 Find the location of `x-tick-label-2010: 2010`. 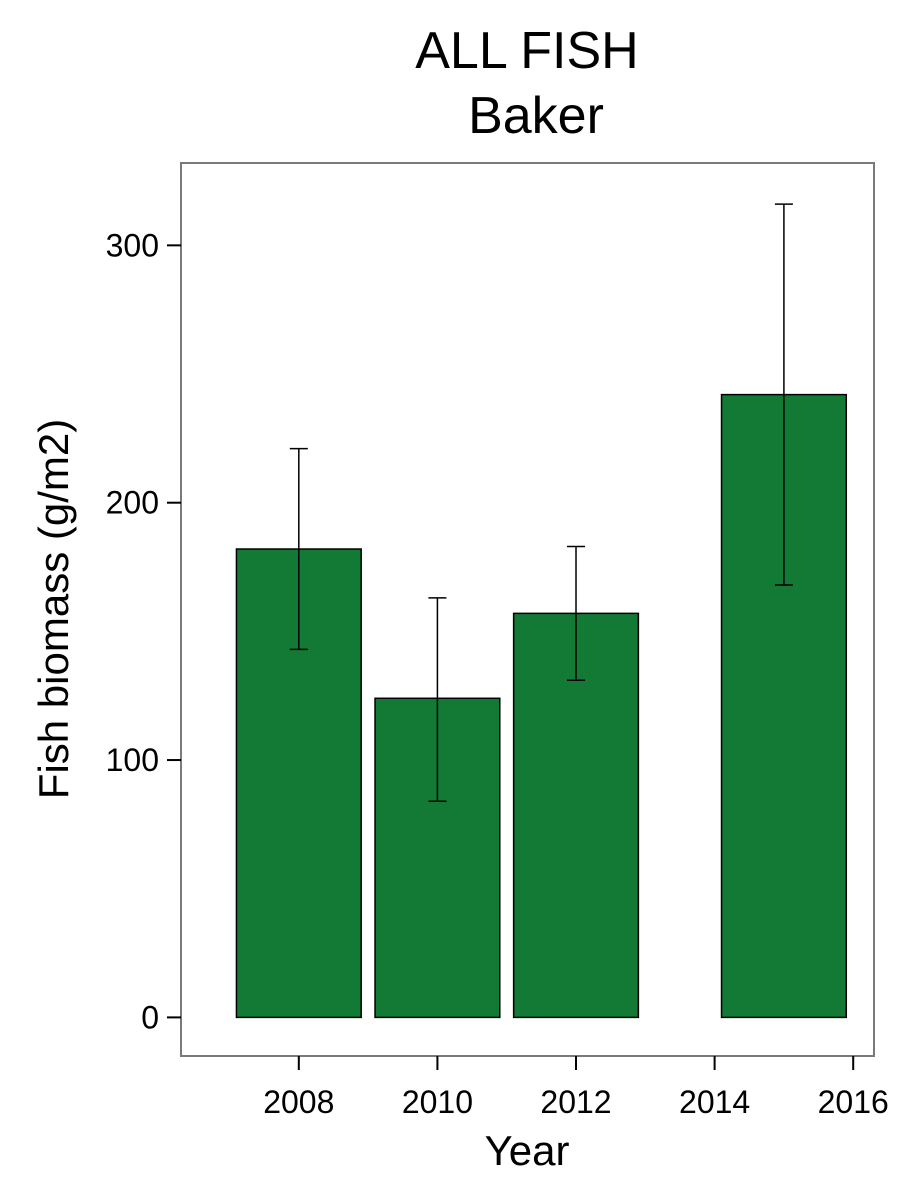

x-tick-label-2010: 2010 is located at coordinates (437, 1102).